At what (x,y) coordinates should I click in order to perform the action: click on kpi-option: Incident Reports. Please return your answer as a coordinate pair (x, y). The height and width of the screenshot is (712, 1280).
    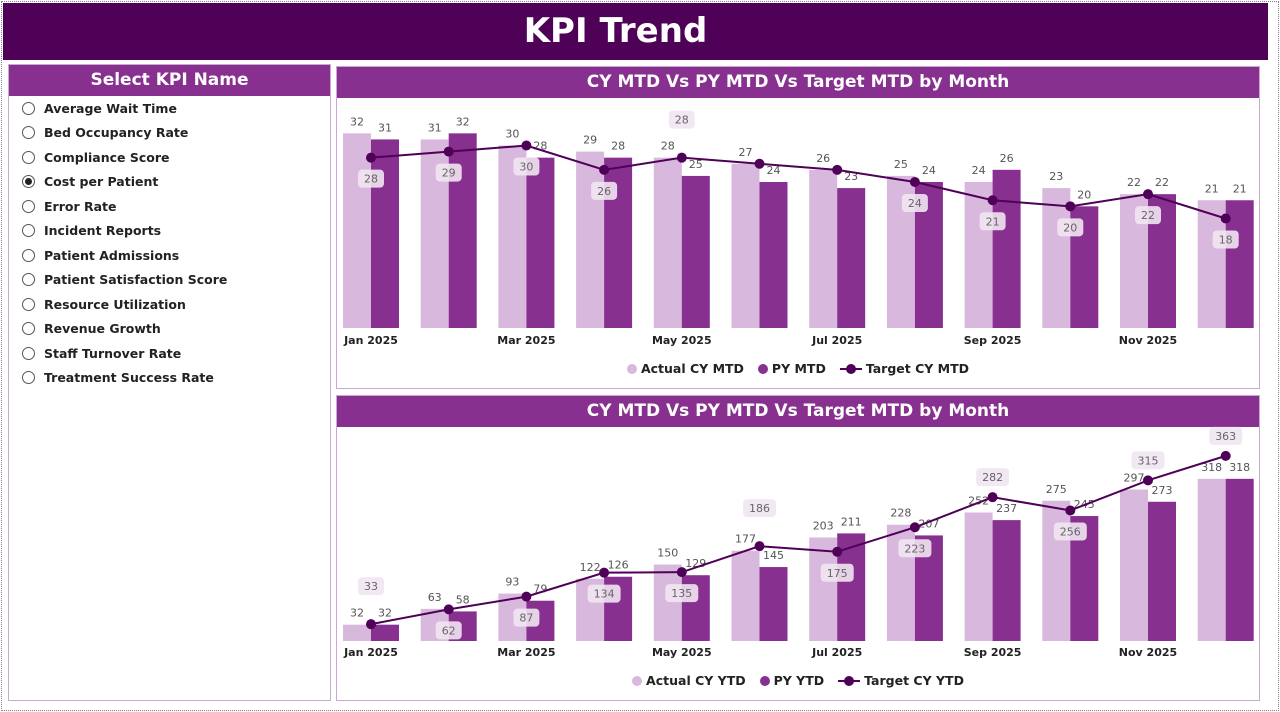
    Looking at the image, I should click on (169, 231).